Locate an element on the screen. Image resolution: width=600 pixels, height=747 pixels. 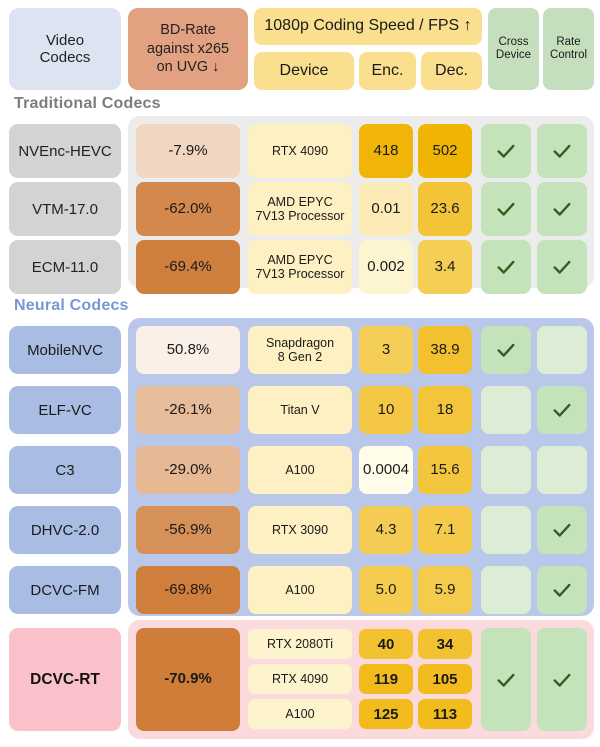
row-name-dhvc-2.0: DHVC-2.0 is located at coordinates (65, 530).